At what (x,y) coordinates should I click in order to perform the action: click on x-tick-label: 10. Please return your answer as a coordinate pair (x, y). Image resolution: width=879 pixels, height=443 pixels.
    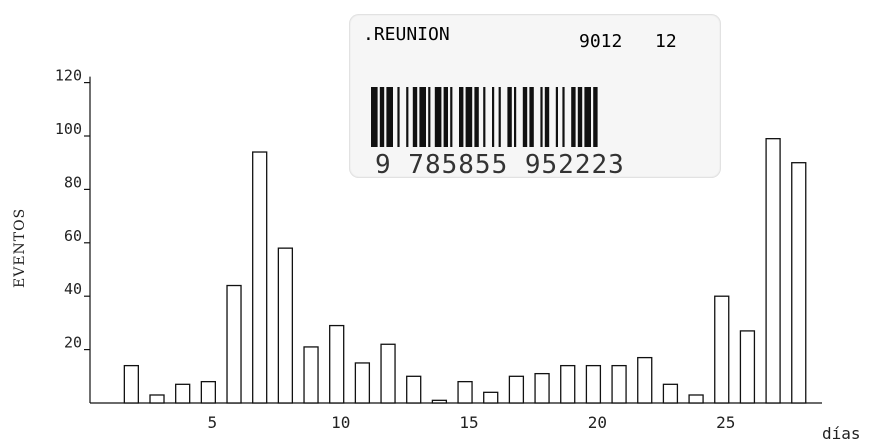
    Looking at the image, I should click on (340, 422).